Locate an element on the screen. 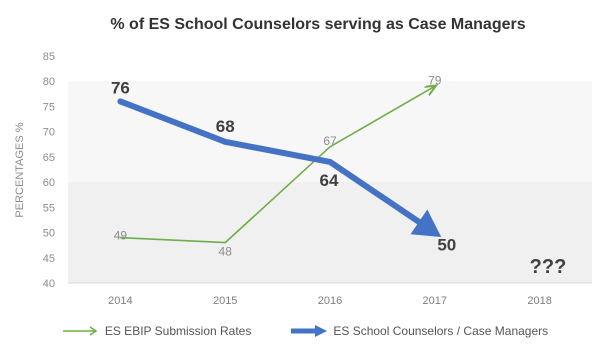 This screenshot has height=358, width=609. data-label-counselors: 76 is located at coordinates (120, 87).